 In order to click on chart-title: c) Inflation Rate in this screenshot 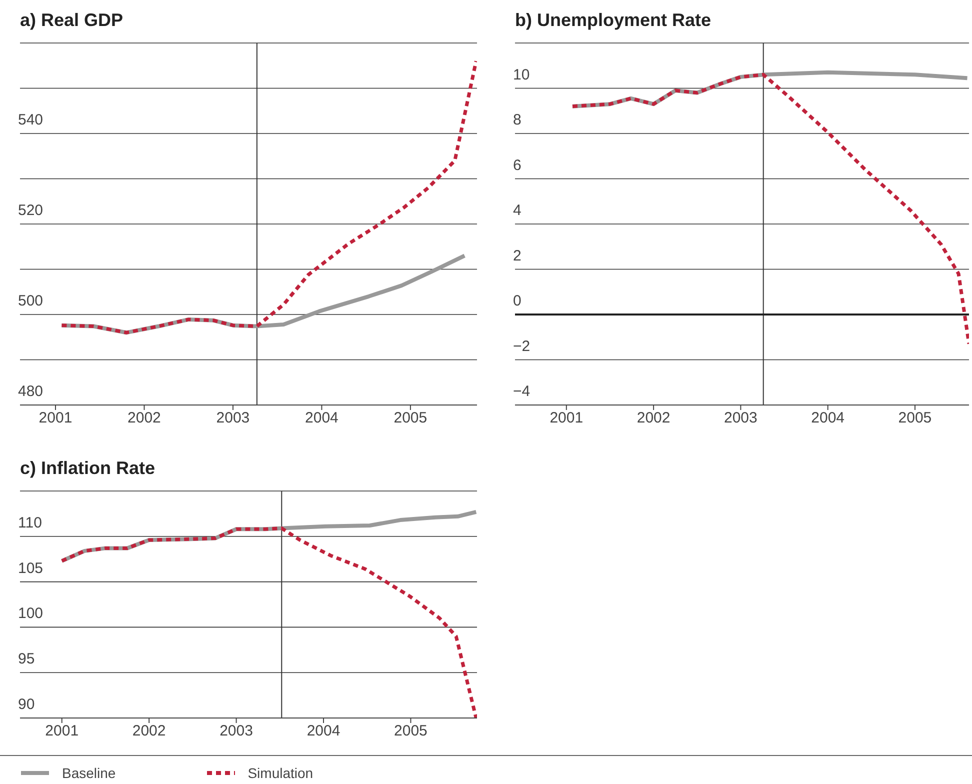, I will do `click(88, 468)`.